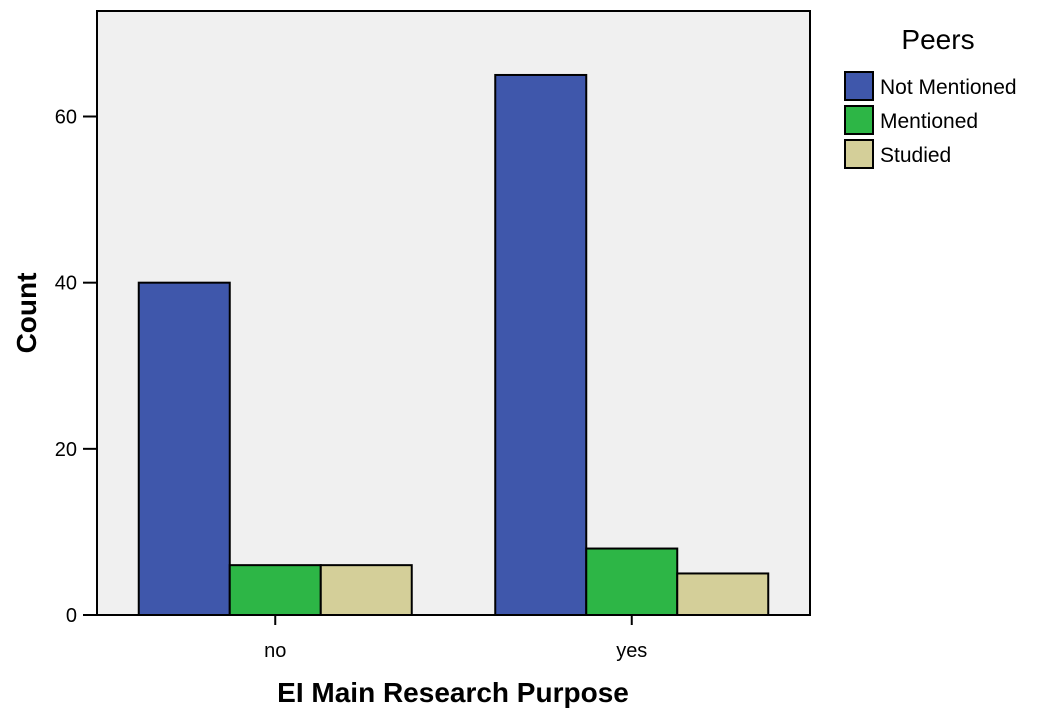  What do you see at coordinates (66, 284) in the screenshot?
I see `y-tick-label: 40` at bounding box center [66, 284].